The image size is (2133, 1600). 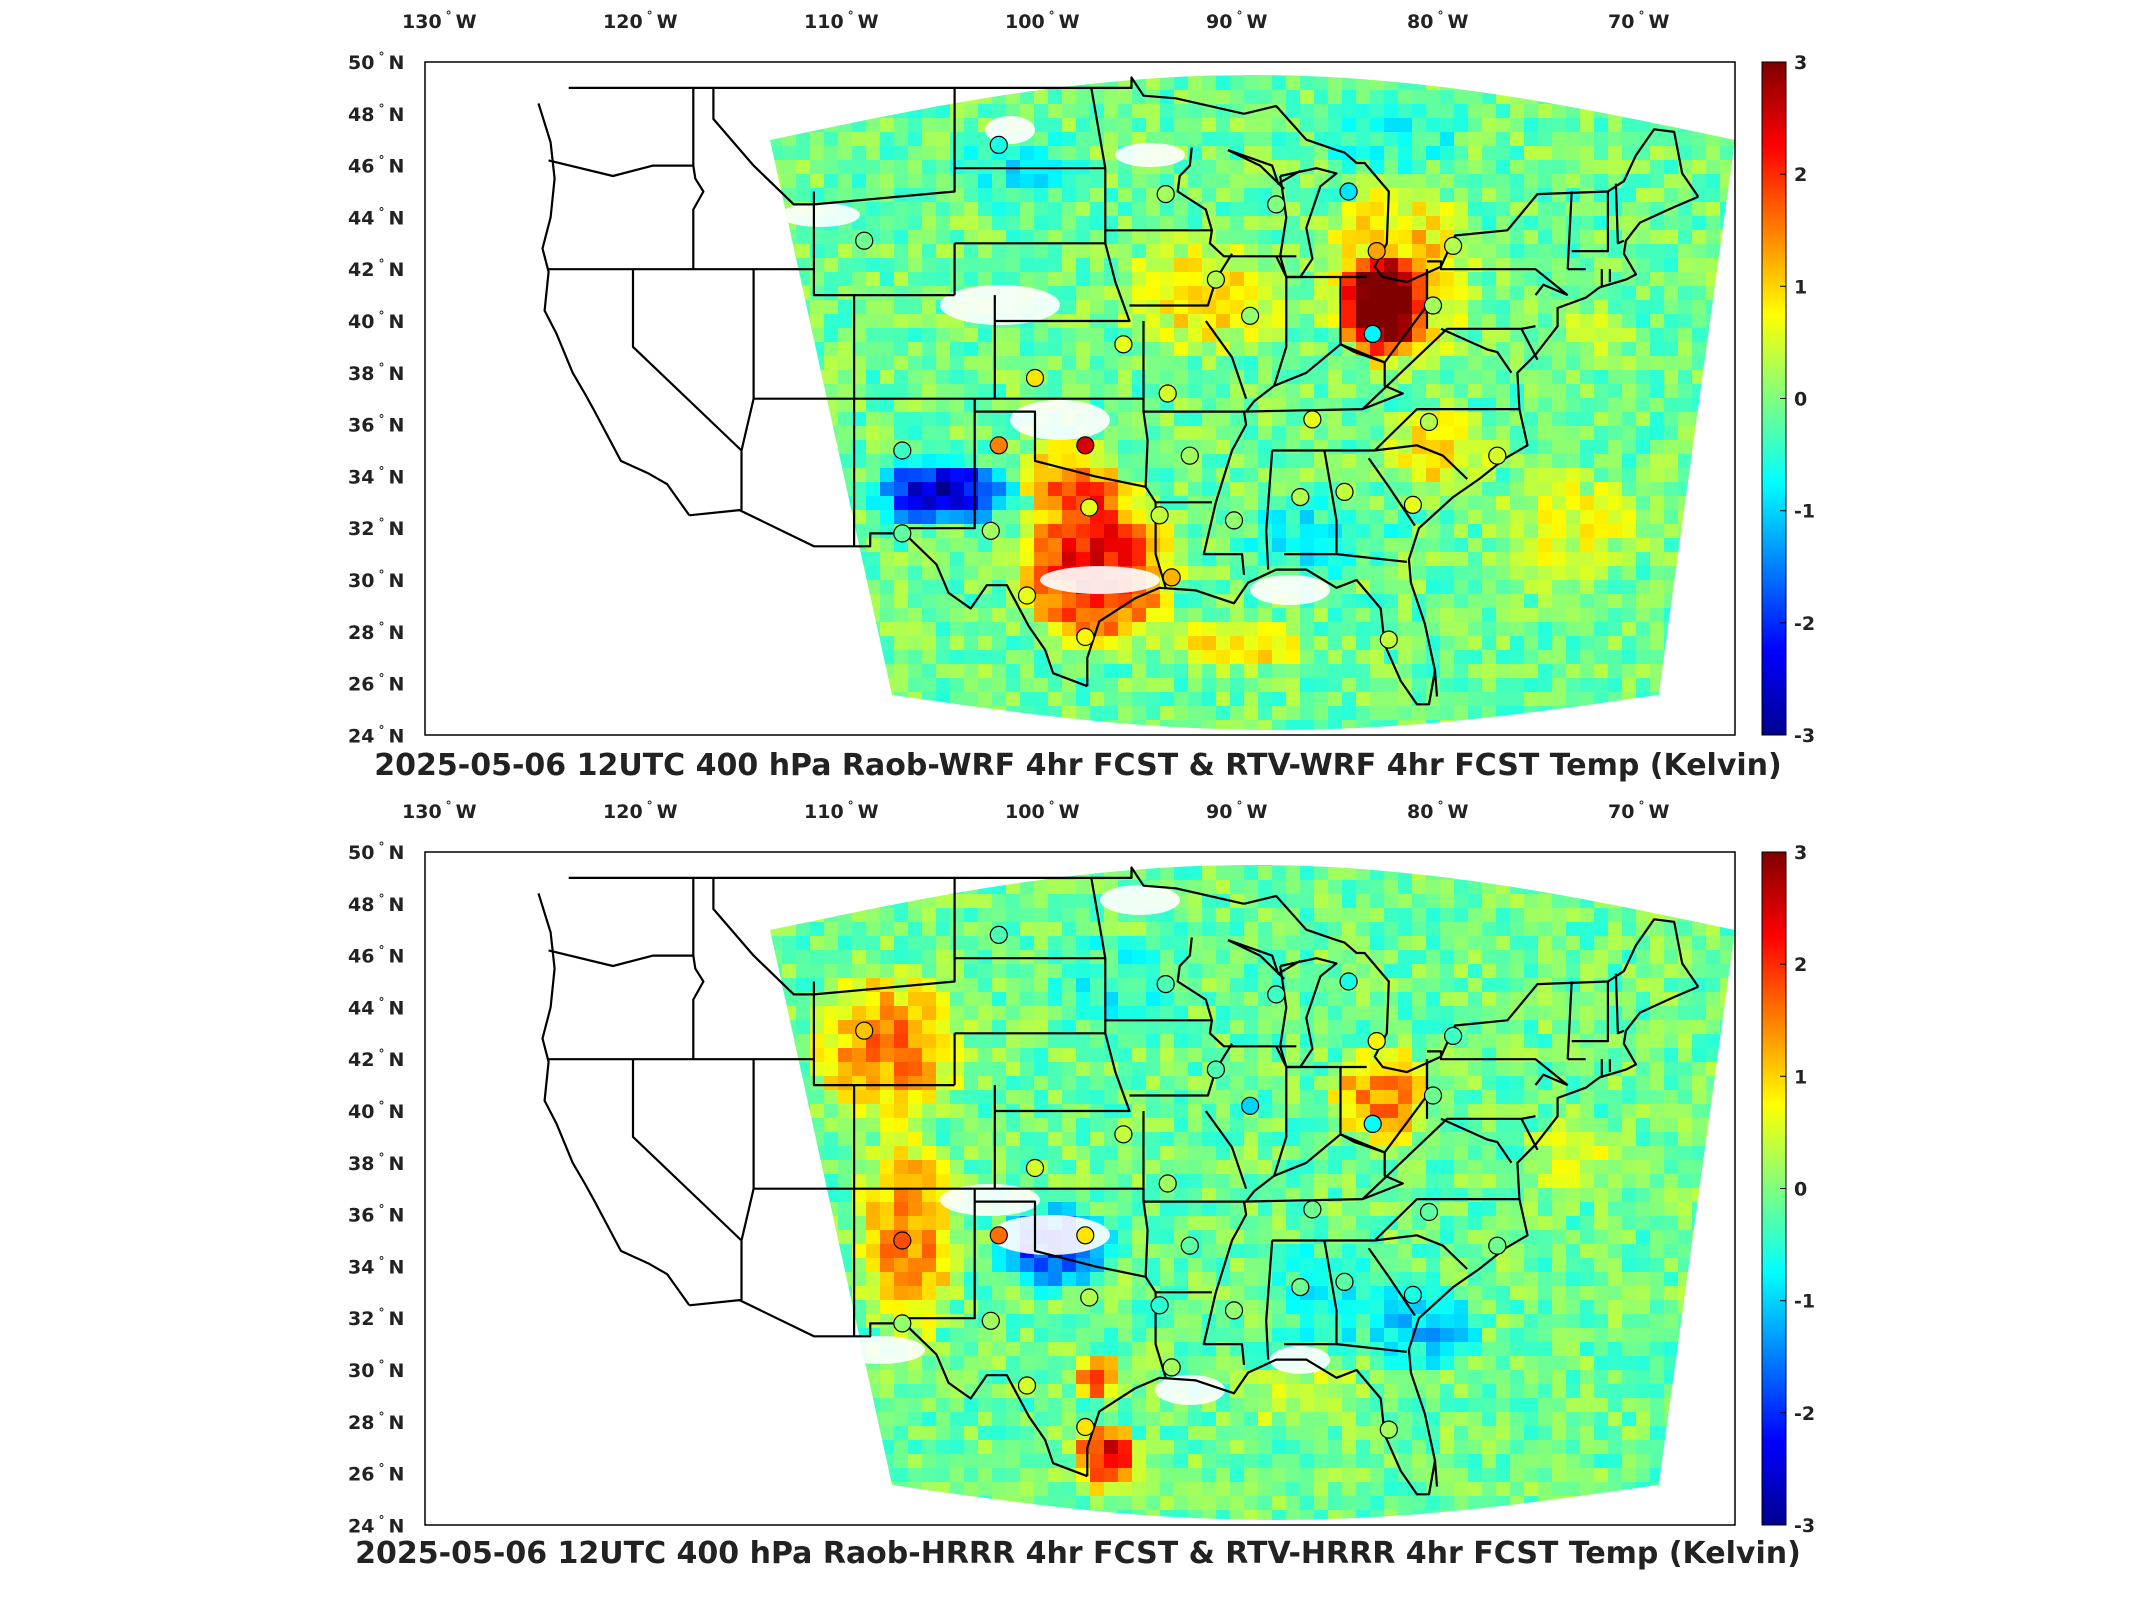 I want to click on lat-tick-label: 38 ° N, so click(x=376, y=373).